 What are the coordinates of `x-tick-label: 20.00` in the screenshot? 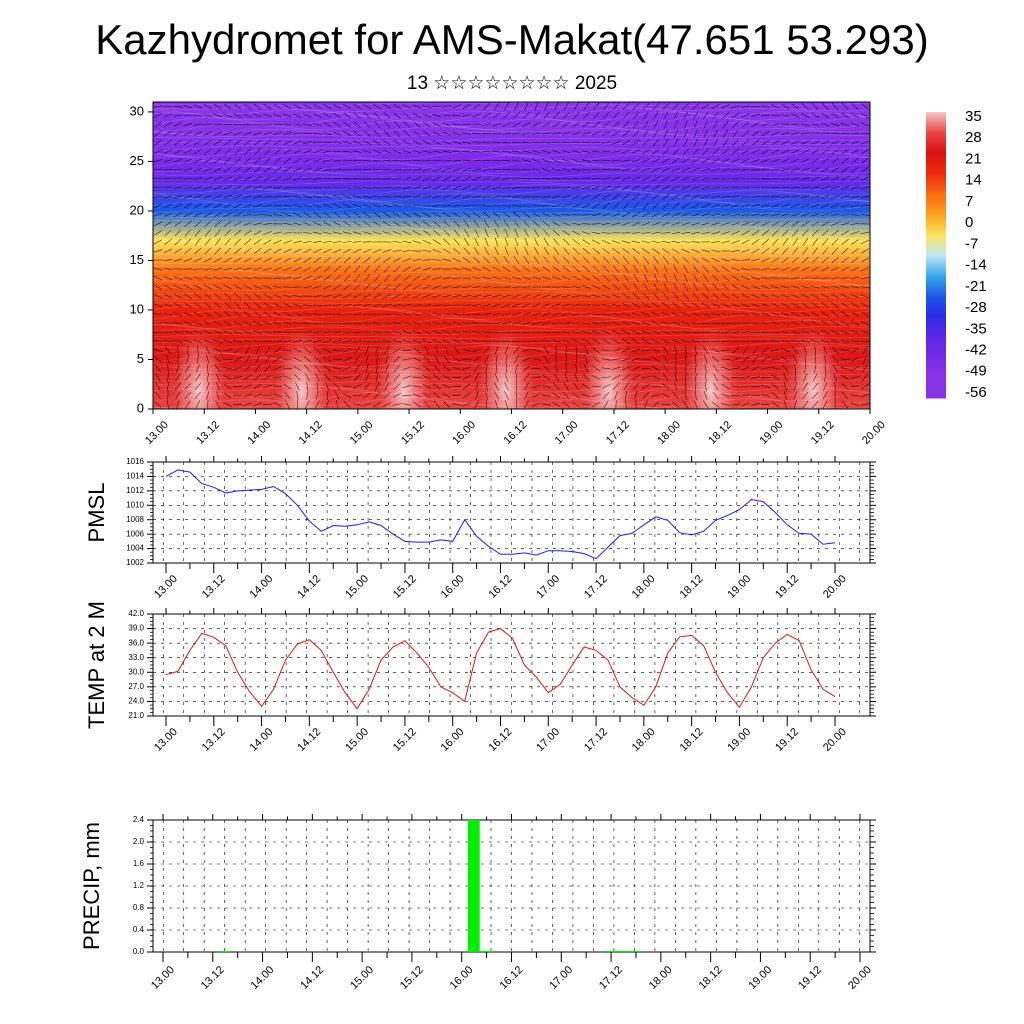 It's located at (860, 978).